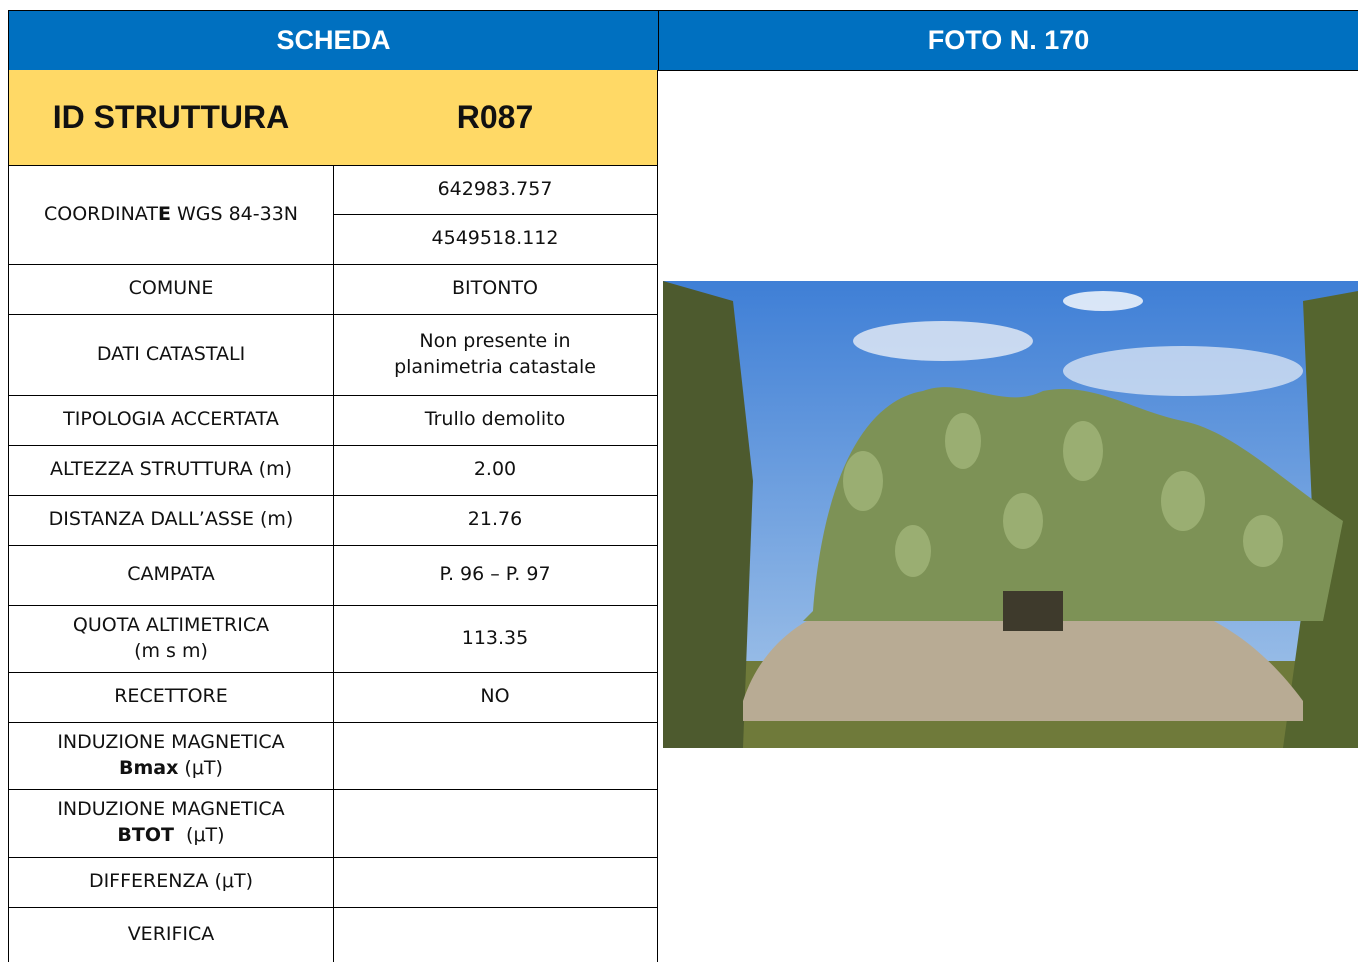 This screenshot has height=962, width=1358. Describe the element at coordinates (495, 470) in the screenshot. I see `value-cell: 2.00` at that location.